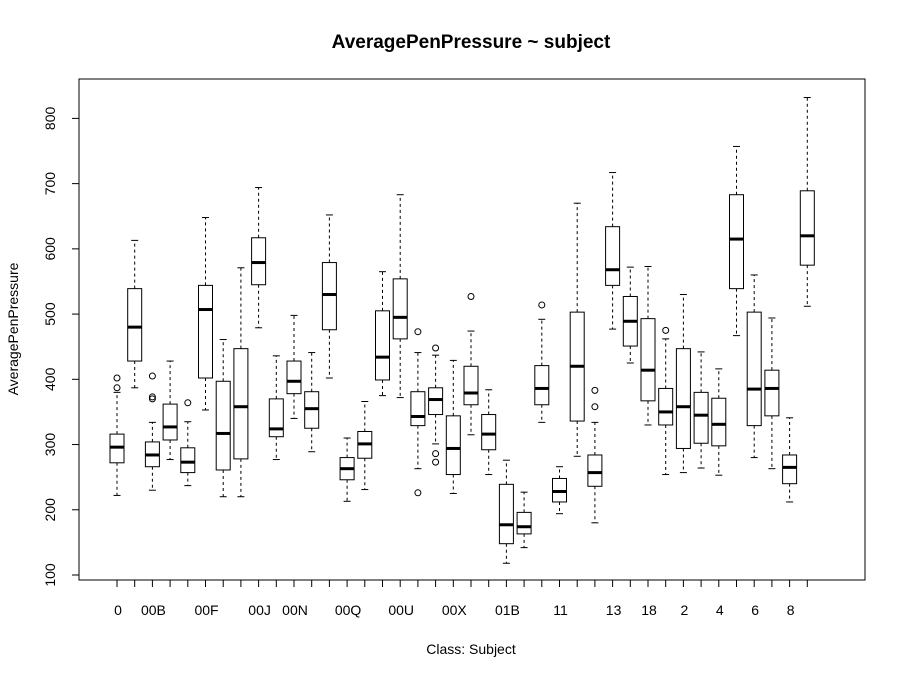  I want to click on y-tick-label: 300, so click(50, 445).